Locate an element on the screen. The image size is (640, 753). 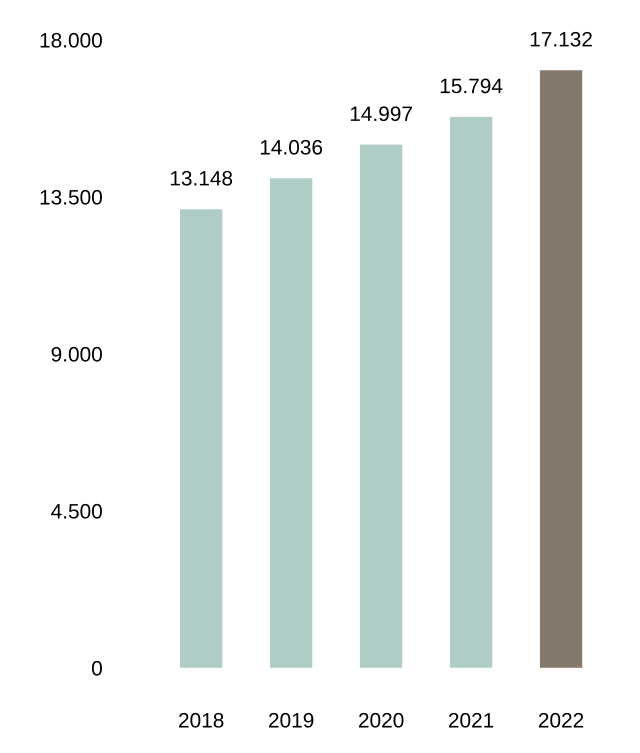
x-tick-label: 2020 is located at coordinates (381, 720).